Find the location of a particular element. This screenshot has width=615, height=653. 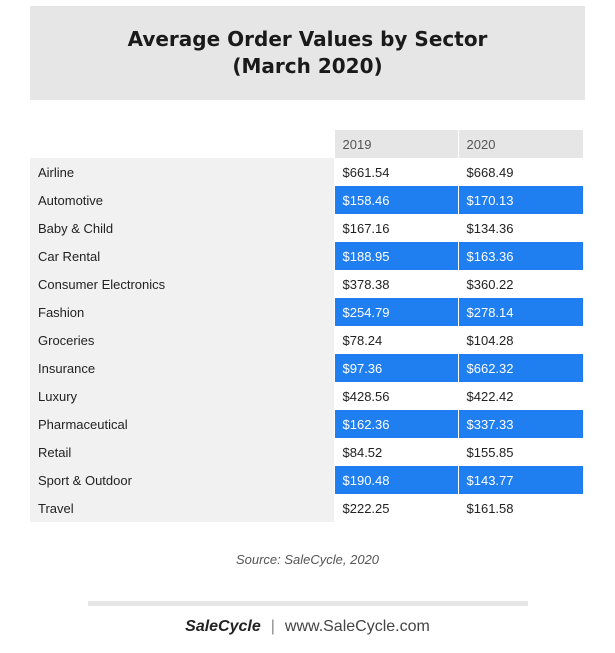

value-cell-2019: $158.46 is located at coordinates (395, 200).